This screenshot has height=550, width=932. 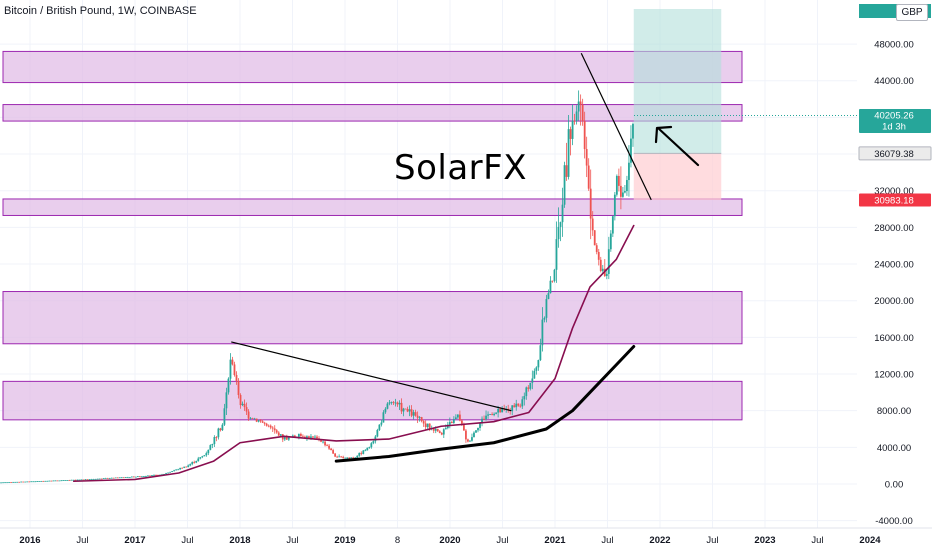 I want to click on y-tick-label: -4000.00, so click(x=894, y=521).